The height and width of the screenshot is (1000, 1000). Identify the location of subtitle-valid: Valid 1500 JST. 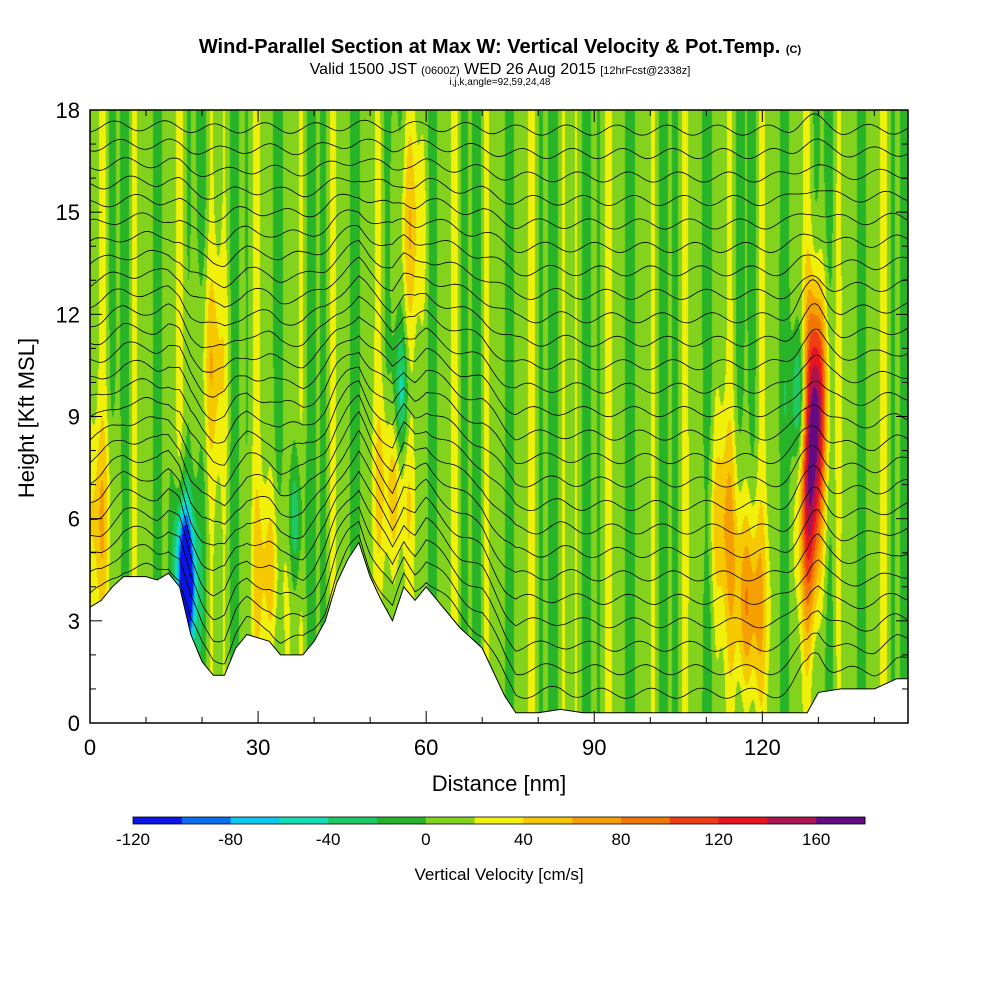
(363, 69).